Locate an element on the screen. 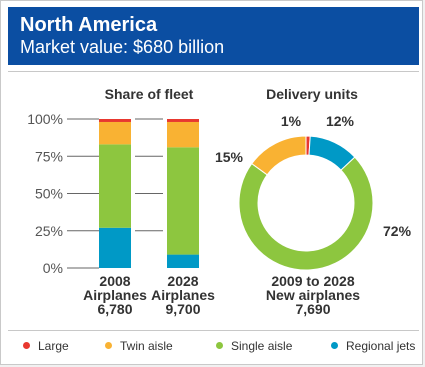 The image size is (425, 367). y-tick-label: 50% is located at coordinates (49, 194).